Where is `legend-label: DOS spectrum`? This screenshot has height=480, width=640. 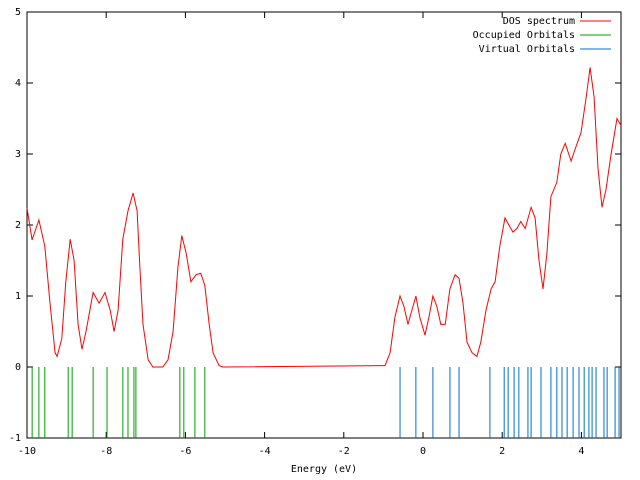 legend-label: DOS spectrum is located at coordinates (539, 21).